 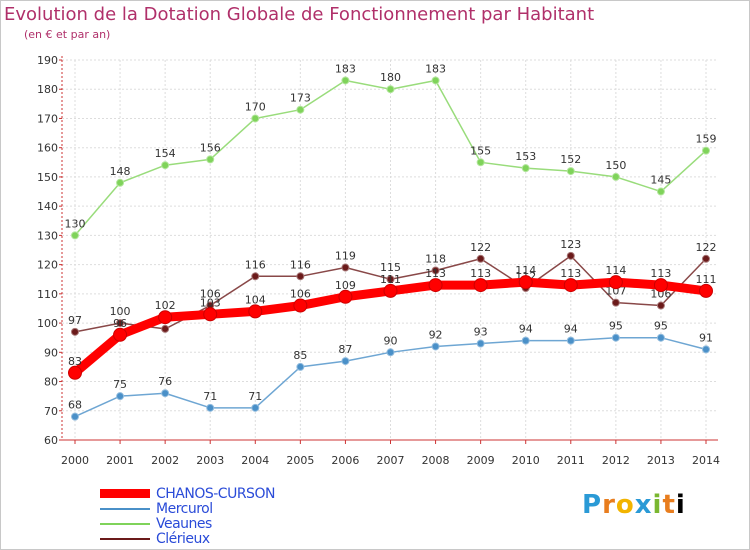 I want to click on legend-item: Veaunes, so click(x=187, y=524).